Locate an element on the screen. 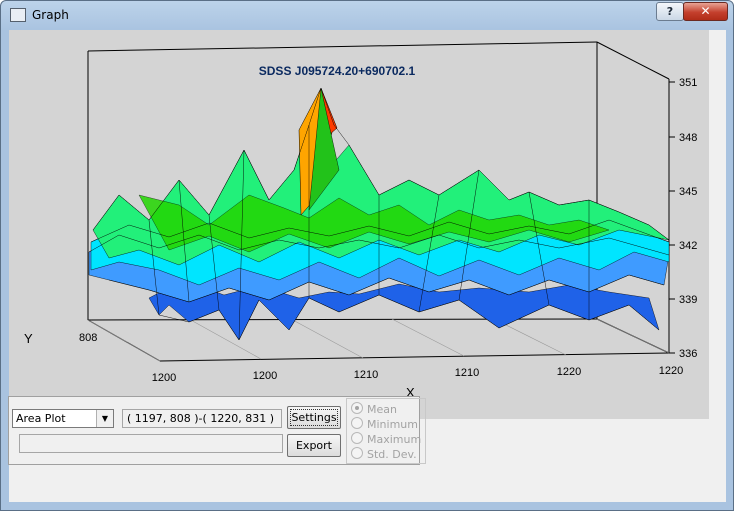  radio-maximum: Maximum is located at coordinates (386, 439).